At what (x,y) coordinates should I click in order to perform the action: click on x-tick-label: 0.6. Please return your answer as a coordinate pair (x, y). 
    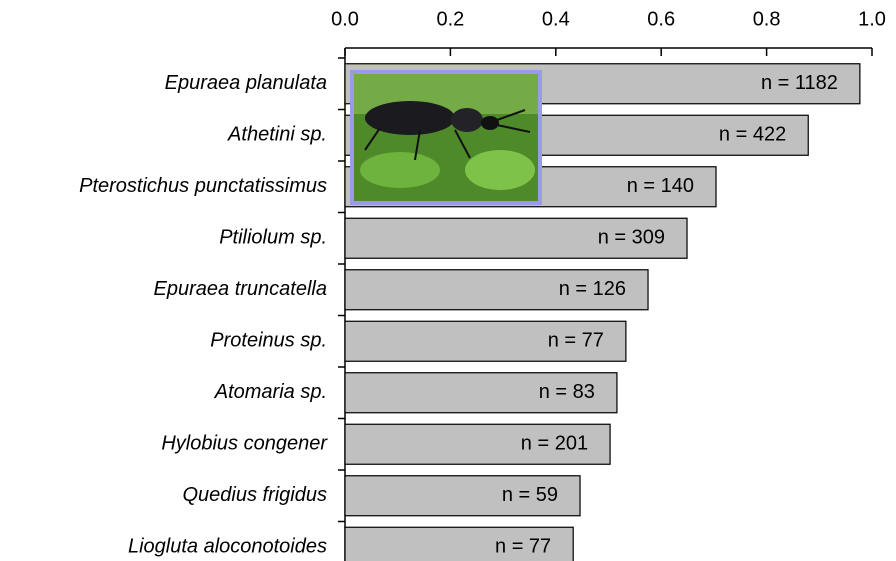
    Looking at the image, I should click on (661, 19).